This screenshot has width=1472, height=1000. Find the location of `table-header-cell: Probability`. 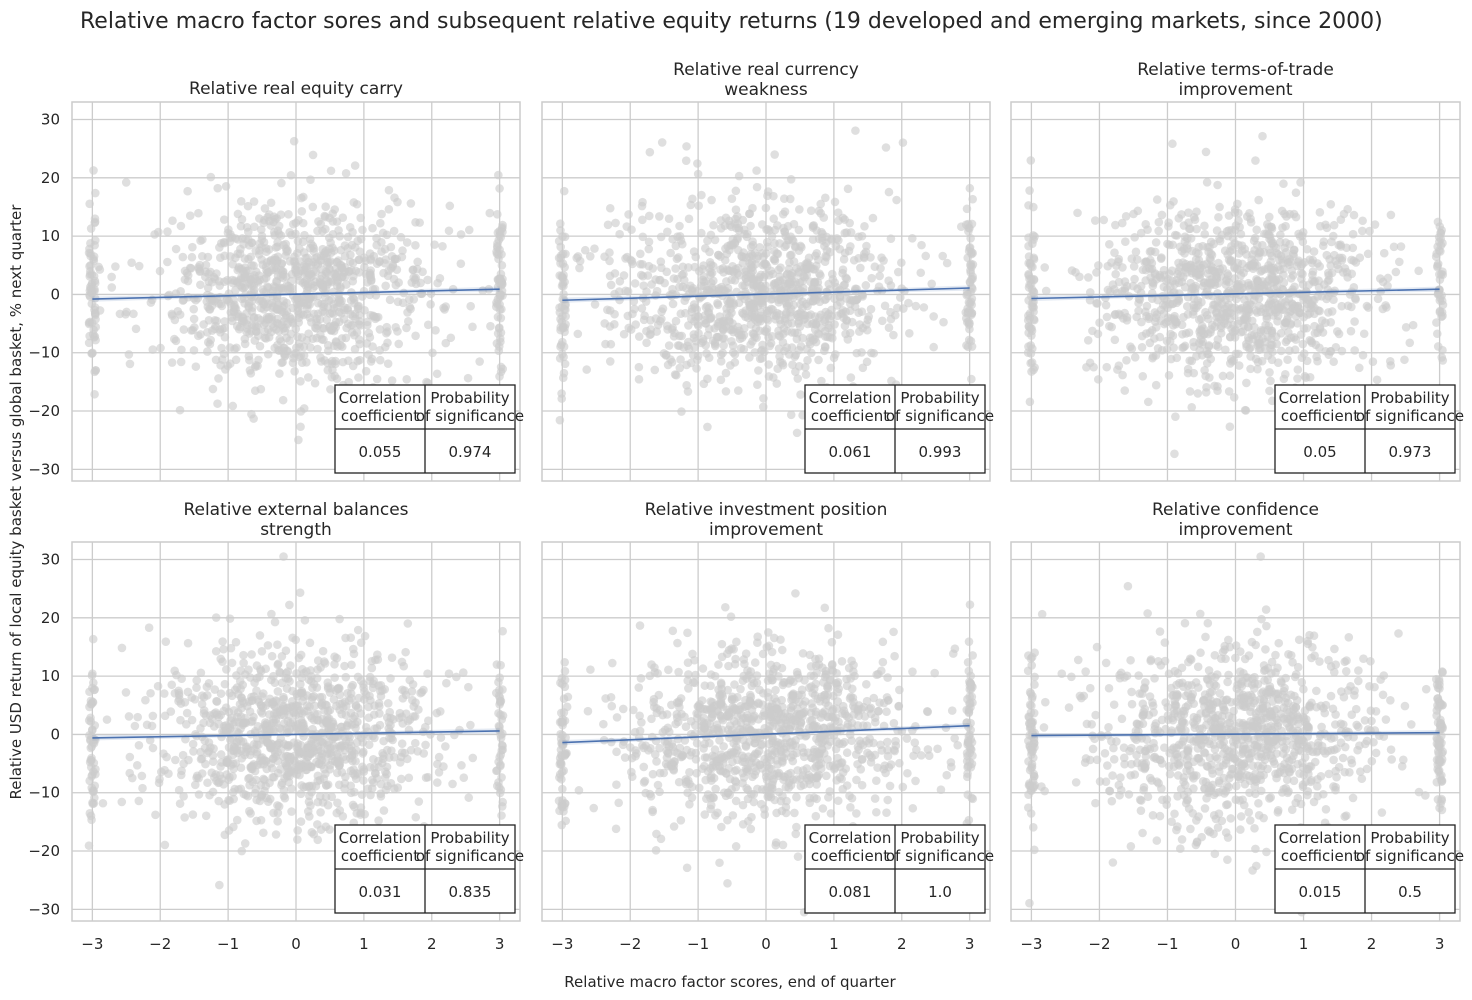

table-header-cell: Probability is located at coordinates (469, 838).